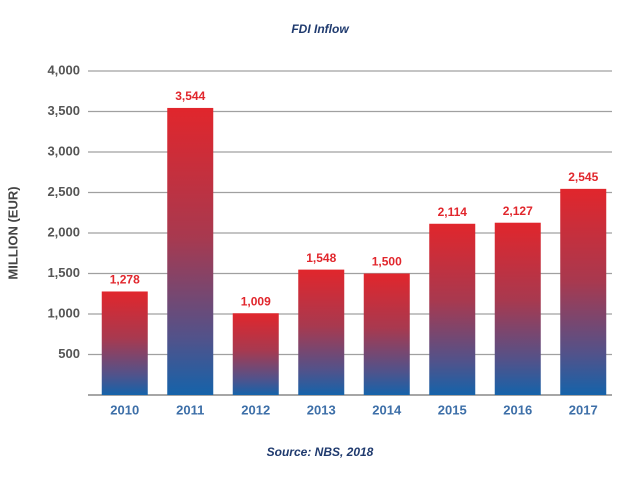 The image size is (640, 480). What do you see at coordinates (452, 409) in the screenshot?
I see `x-tick-label: 2015` at bounding box center [452, 409].